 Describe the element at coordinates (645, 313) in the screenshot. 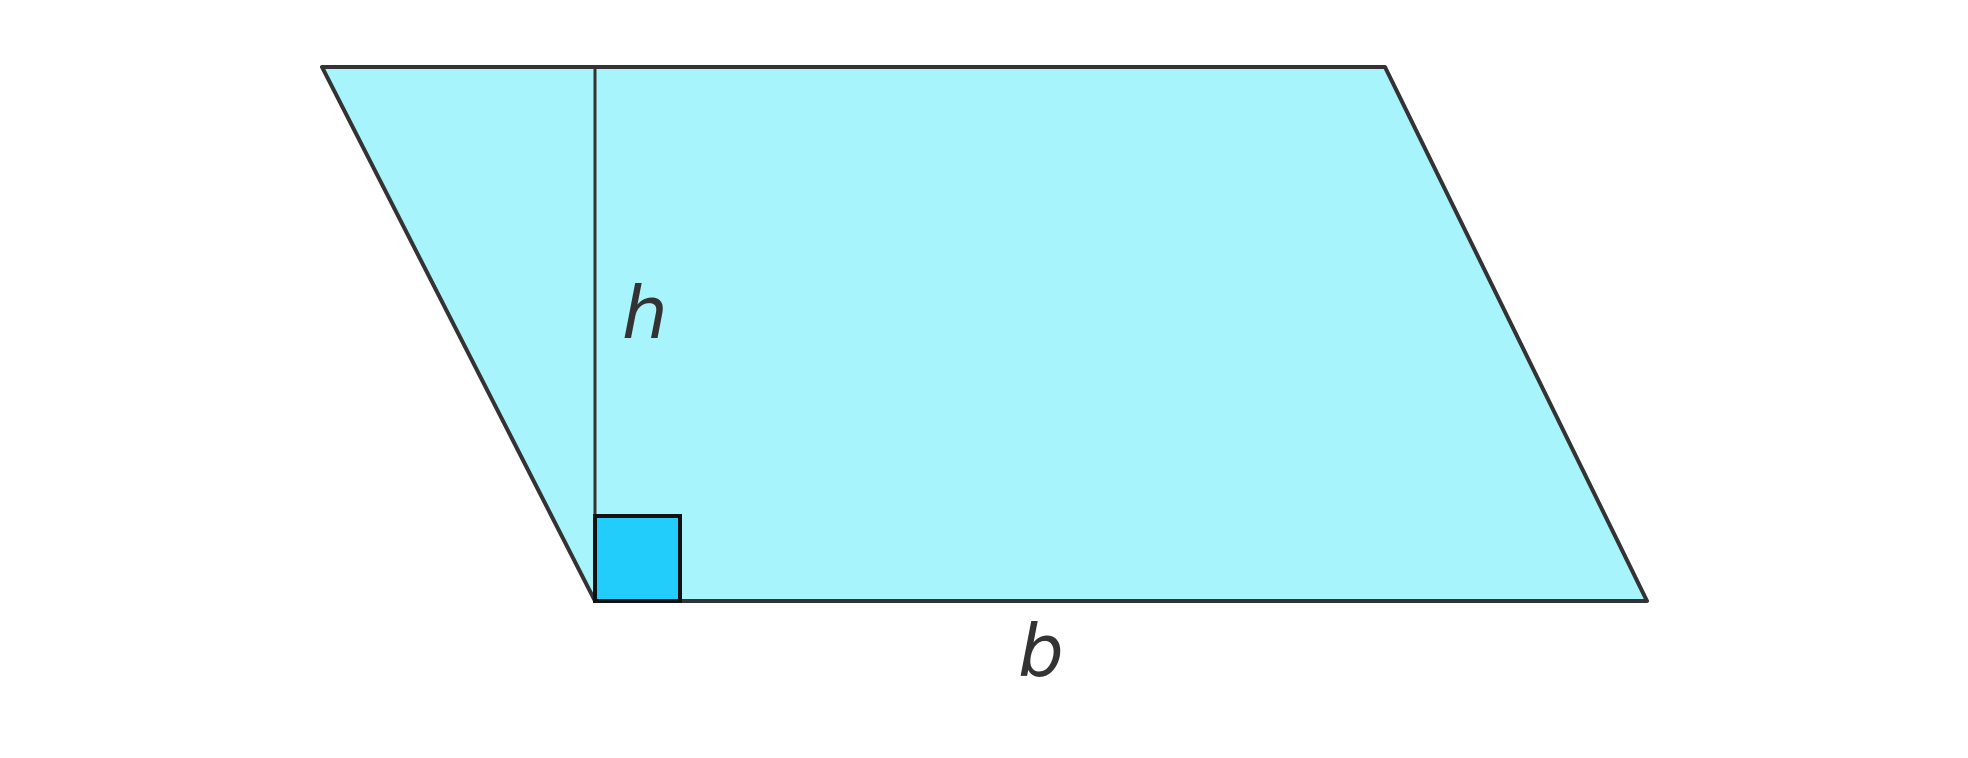

I see `height-label: h` at that location.